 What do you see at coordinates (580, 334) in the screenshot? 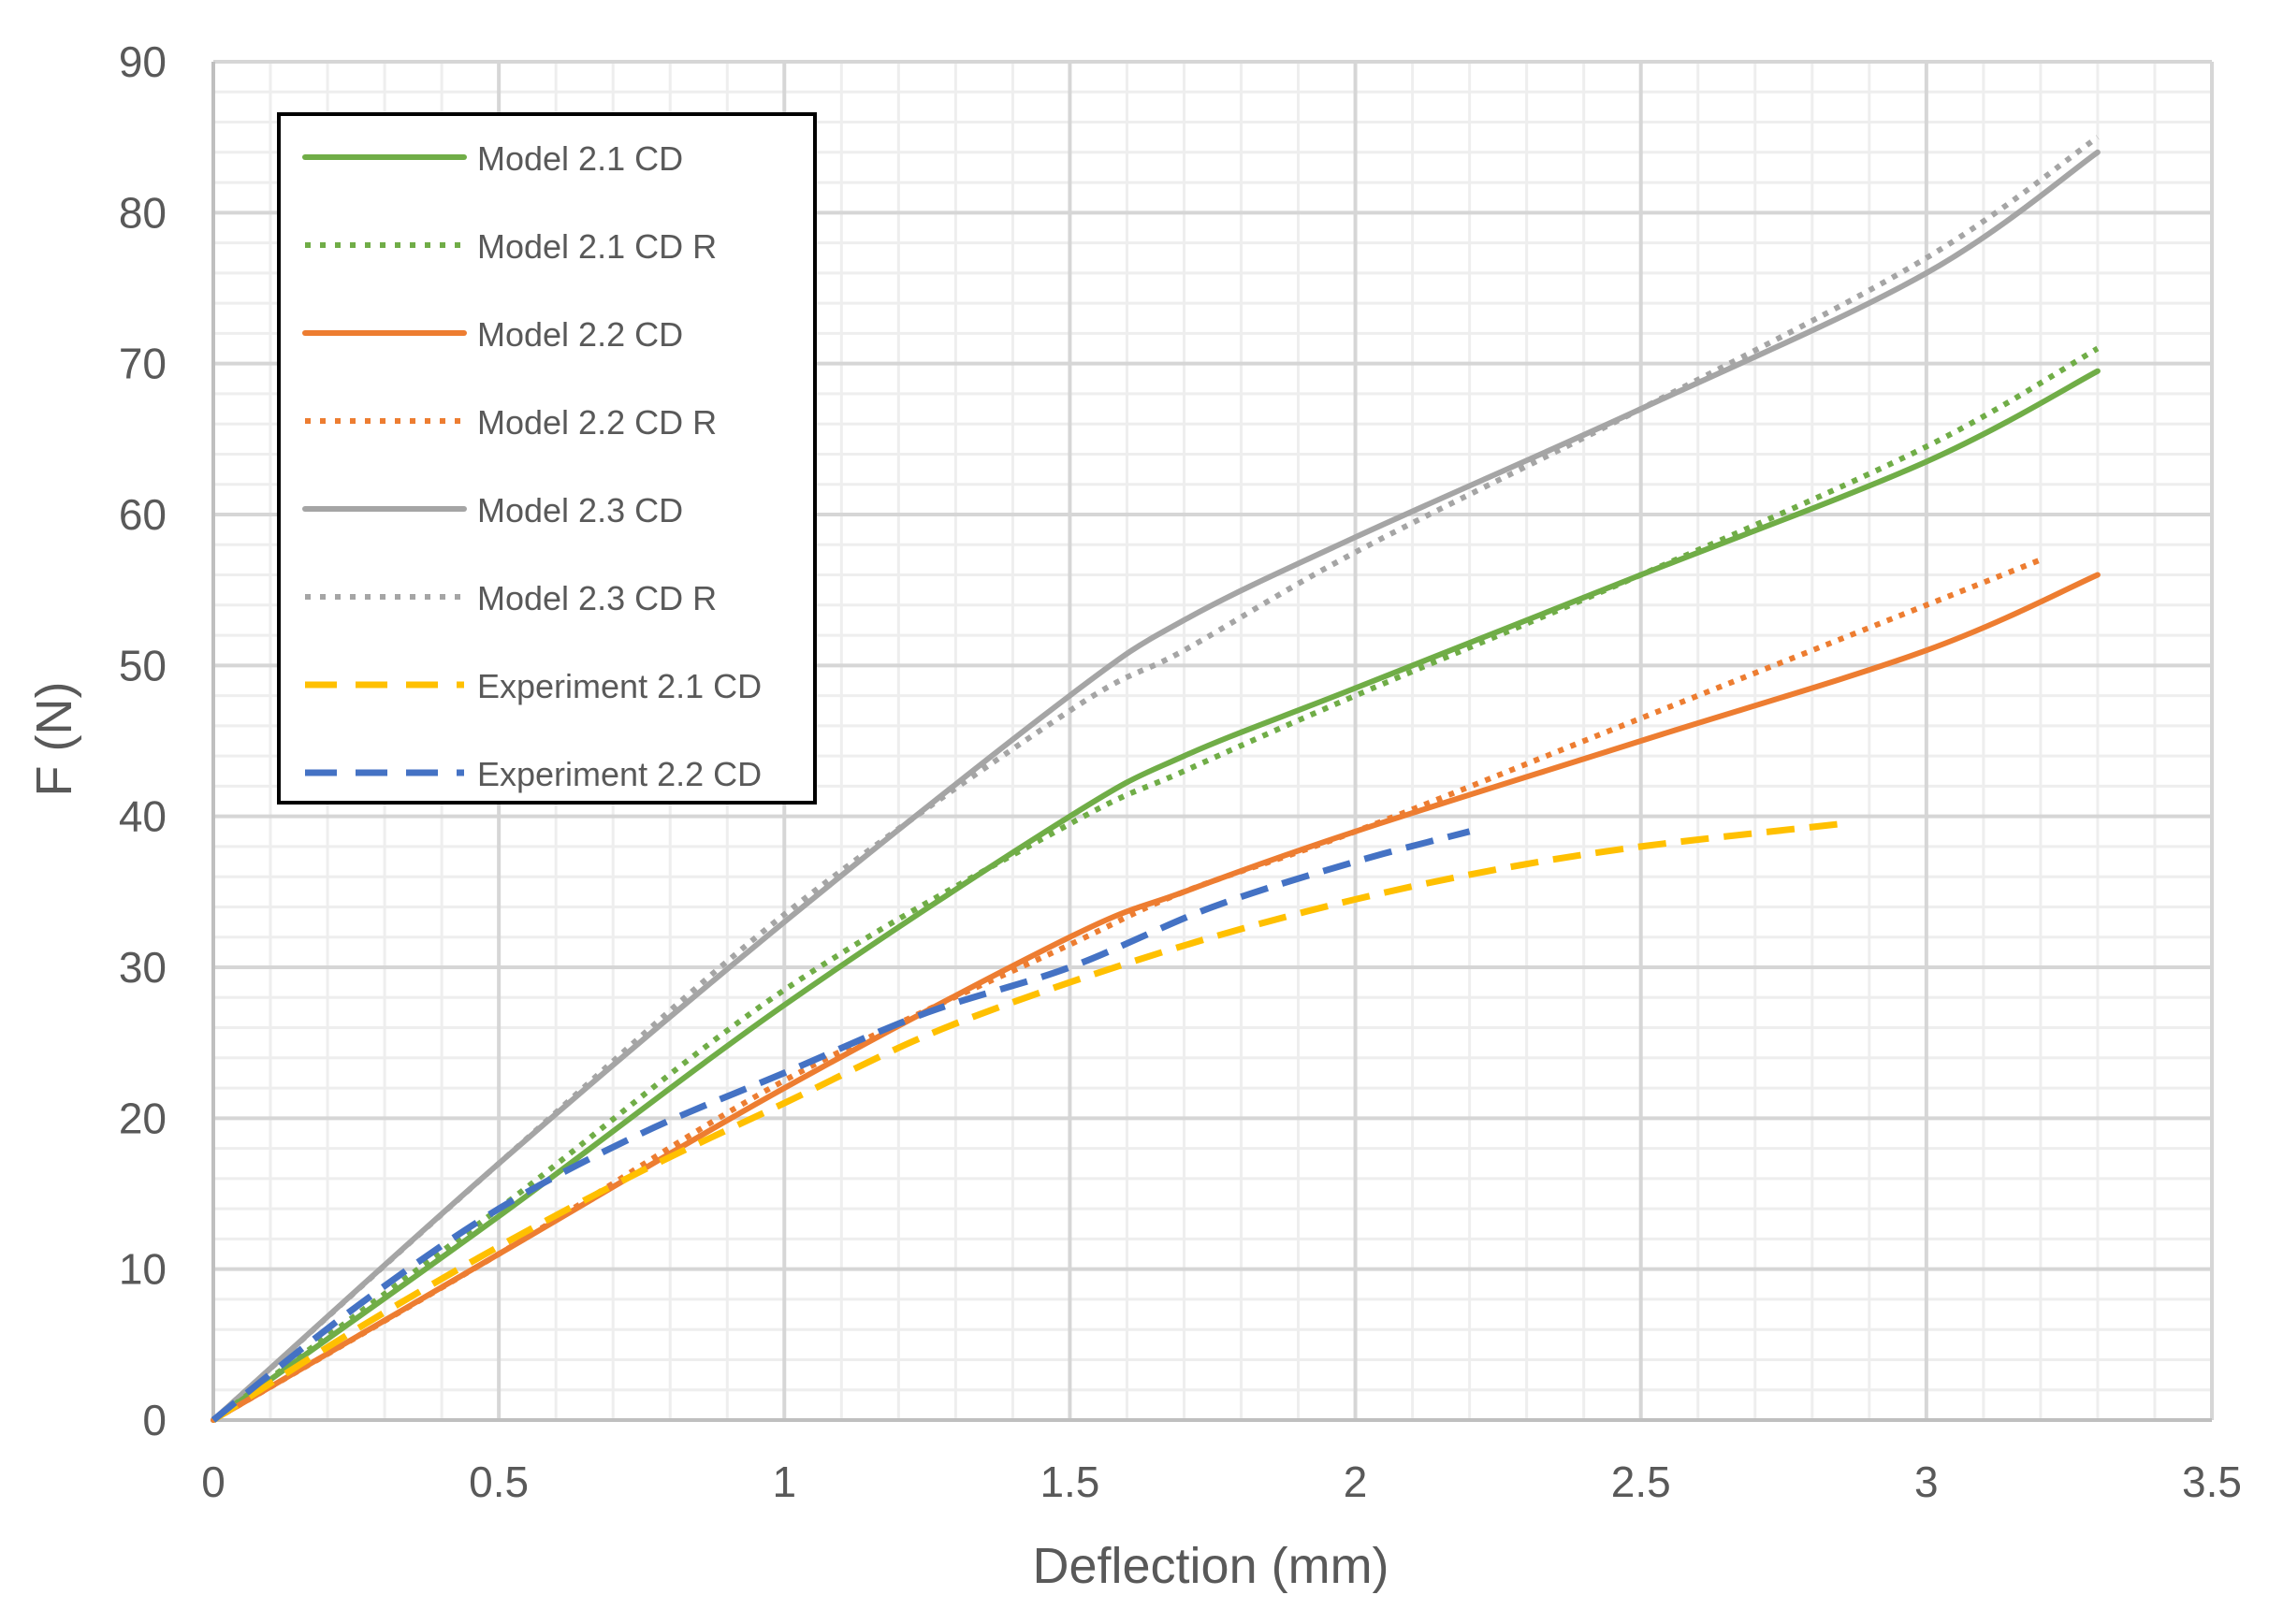
I see `legend-label-model-2-2-cd: Model 2.2 CD` at bounding box center [580, 334].